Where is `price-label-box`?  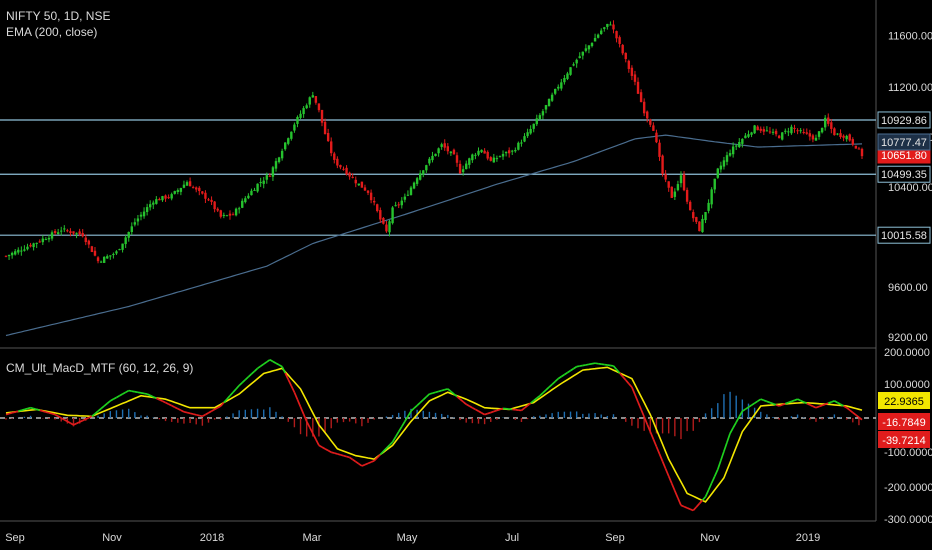
price-label-box is located at coordinates (904, 174).